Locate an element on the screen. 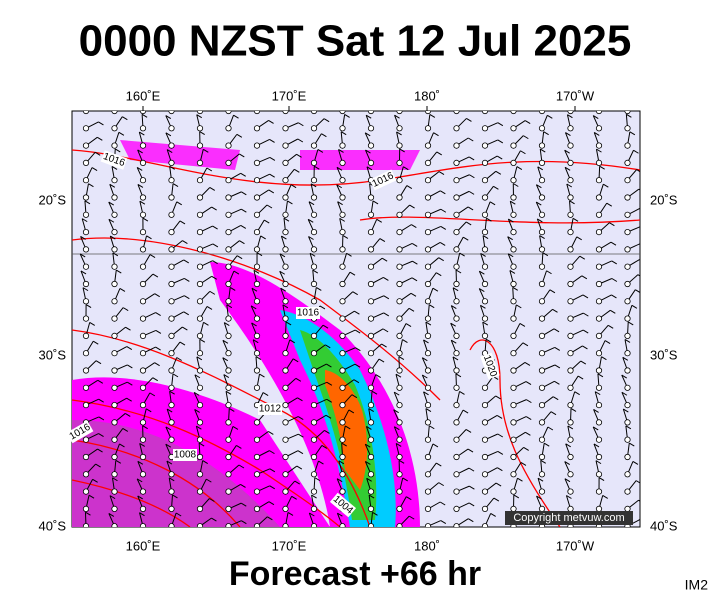 This screenshot has width=711, height=605. lat-label-right: 30˚S is located at coordinates (664, 354).